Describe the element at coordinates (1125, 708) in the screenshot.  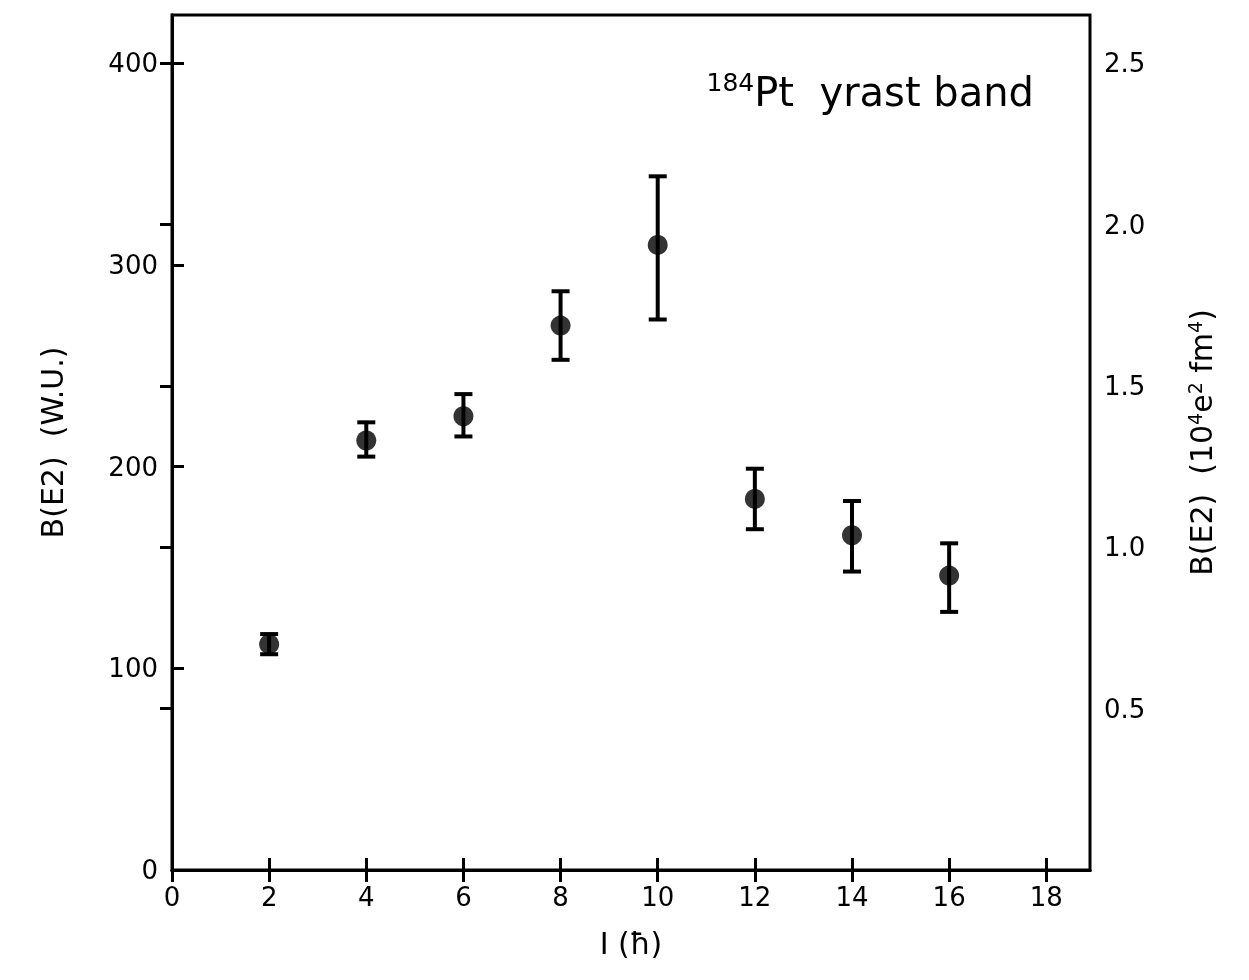
I see `y2-tick-label: 0.5` at that location.